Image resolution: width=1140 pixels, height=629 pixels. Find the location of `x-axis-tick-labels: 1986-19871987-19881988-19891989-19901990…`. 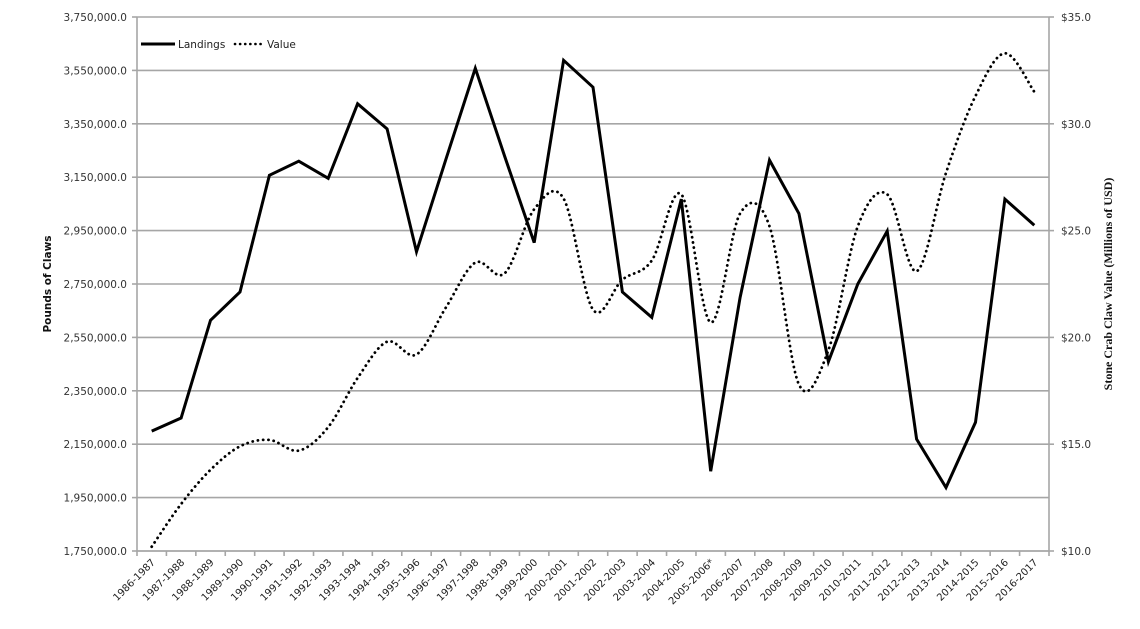

x-axis-tick-labels: 1986-19871987-19881988-19891989-19901990… is located at coordinates (576, 582).